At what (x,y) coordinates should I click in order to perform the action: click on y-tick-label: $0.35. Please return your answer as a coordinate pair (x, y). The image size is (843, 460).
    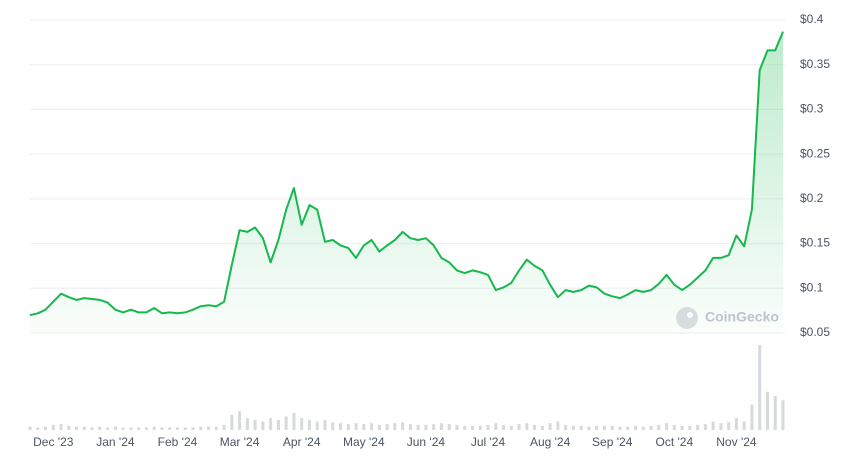
    Looking at the image, I should click on (815, 64).